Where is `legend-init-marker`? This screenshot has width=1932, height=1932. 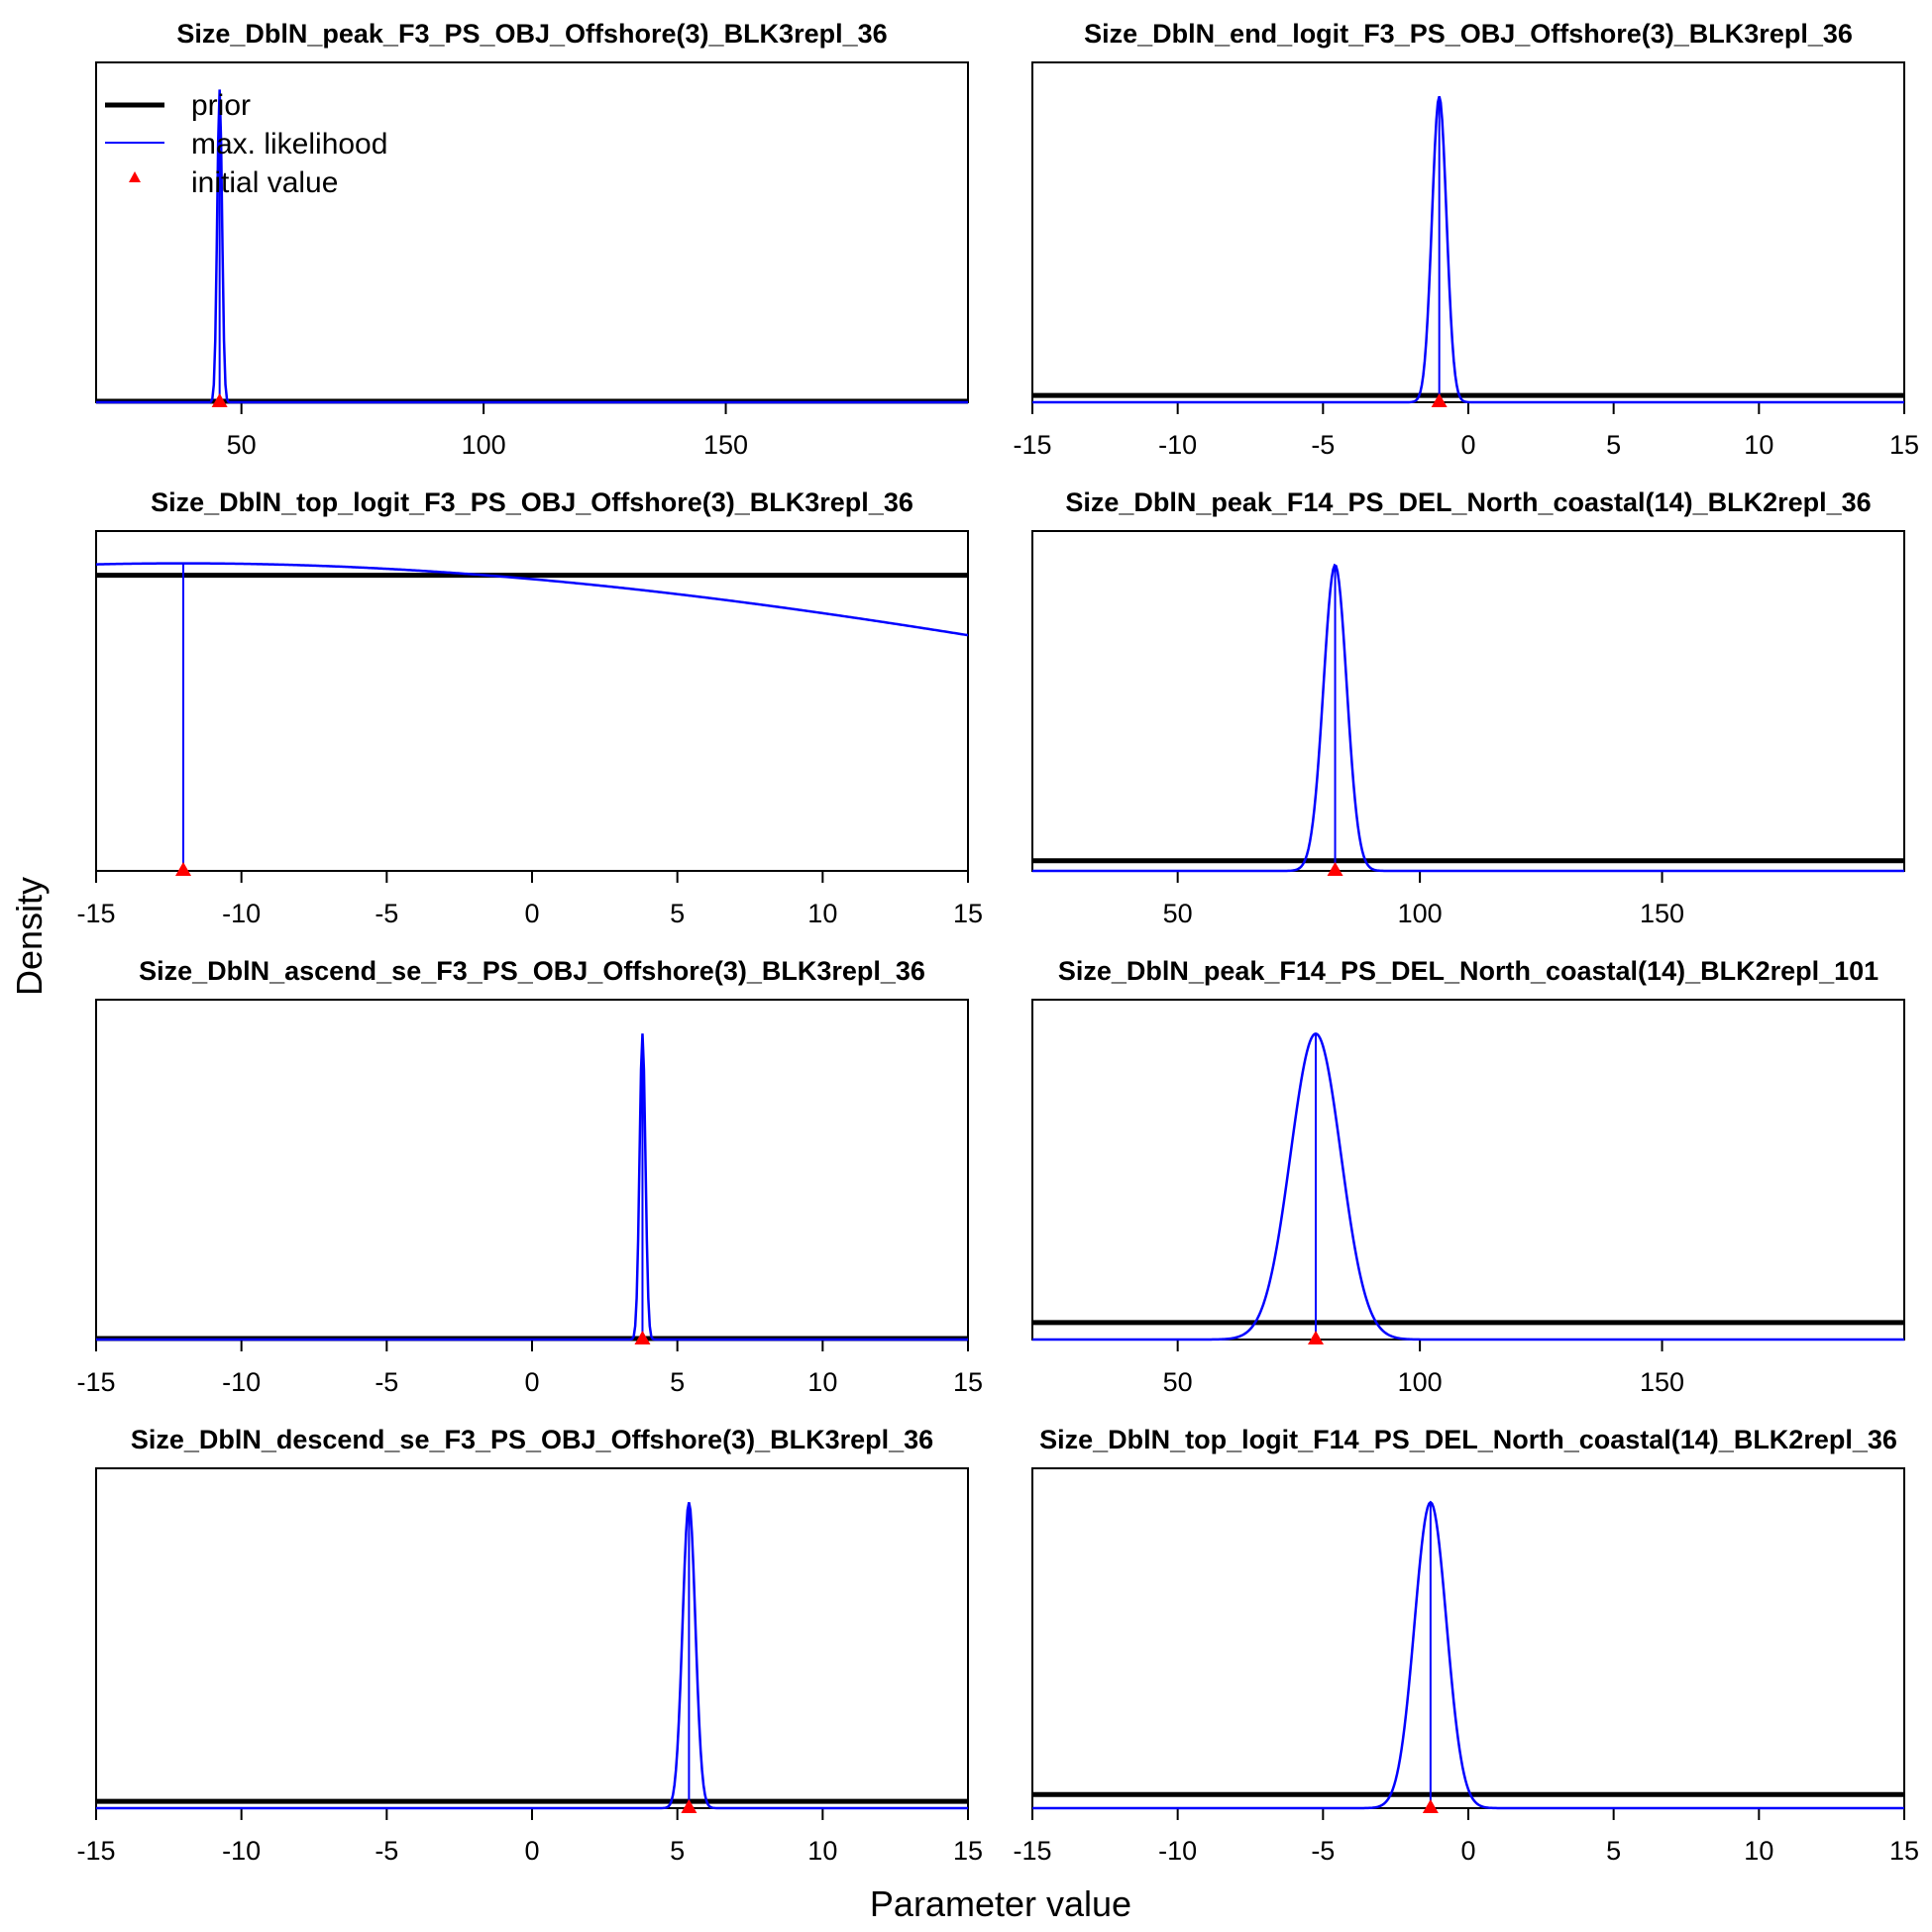
legend-init-marker is located at coordinates (135, 176).